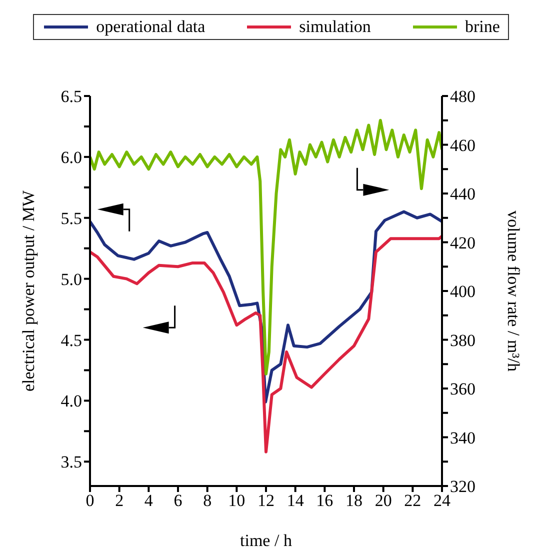 This screenshot has height=558, width=542. What do you see at coordinates (266, 540) in the screenshot?
I see `x-axis-title: time / h` at bounding box center [266, 540].